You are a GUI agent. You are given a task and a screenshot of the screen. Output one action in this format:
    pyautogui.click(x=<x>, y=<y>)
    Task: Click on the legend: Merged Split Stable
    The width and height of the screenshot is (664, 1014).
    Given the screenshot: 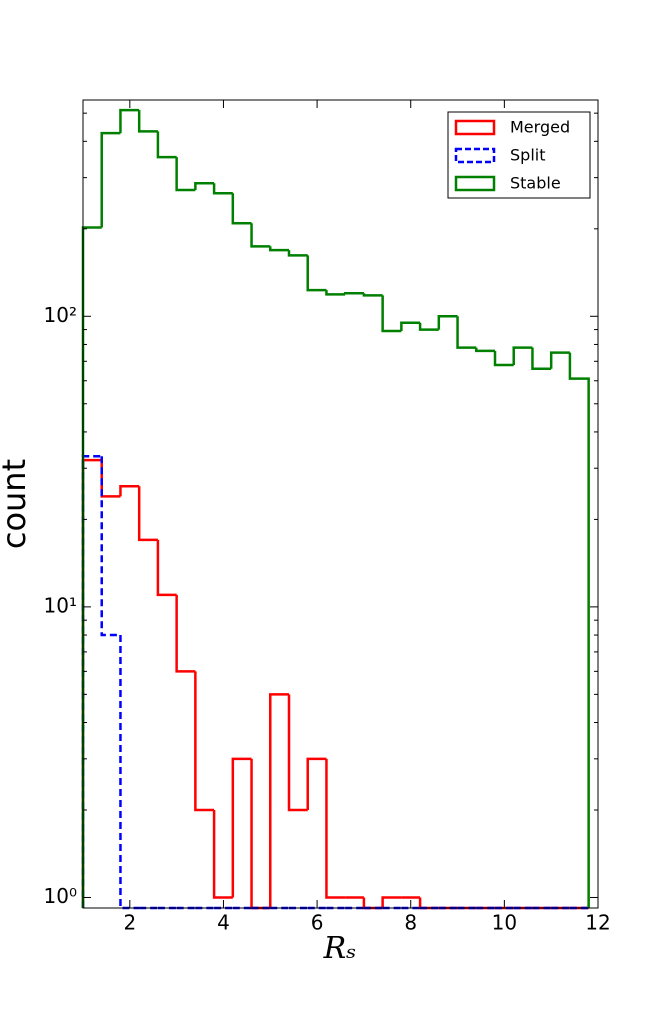 What is the action you would take?
    pyautogui.click(x=519, y=155)
    